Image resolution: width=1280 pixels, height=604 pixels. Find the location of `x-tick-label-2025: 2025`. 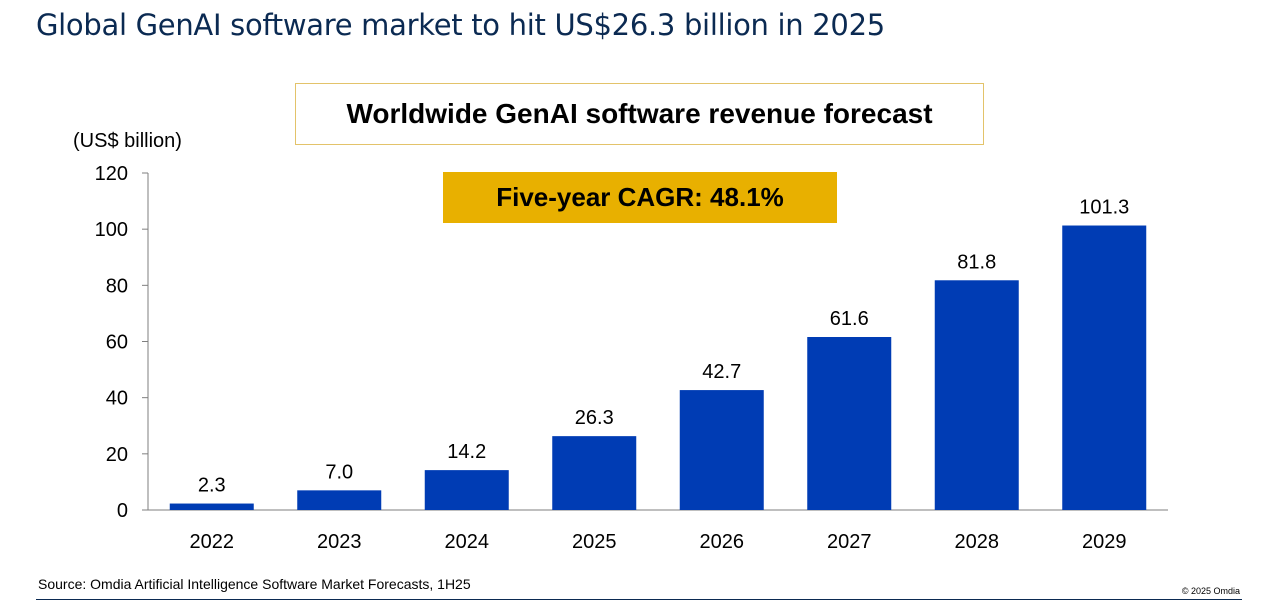

x-tick-label-2025: 2025 is located at coordinates (594, 542).